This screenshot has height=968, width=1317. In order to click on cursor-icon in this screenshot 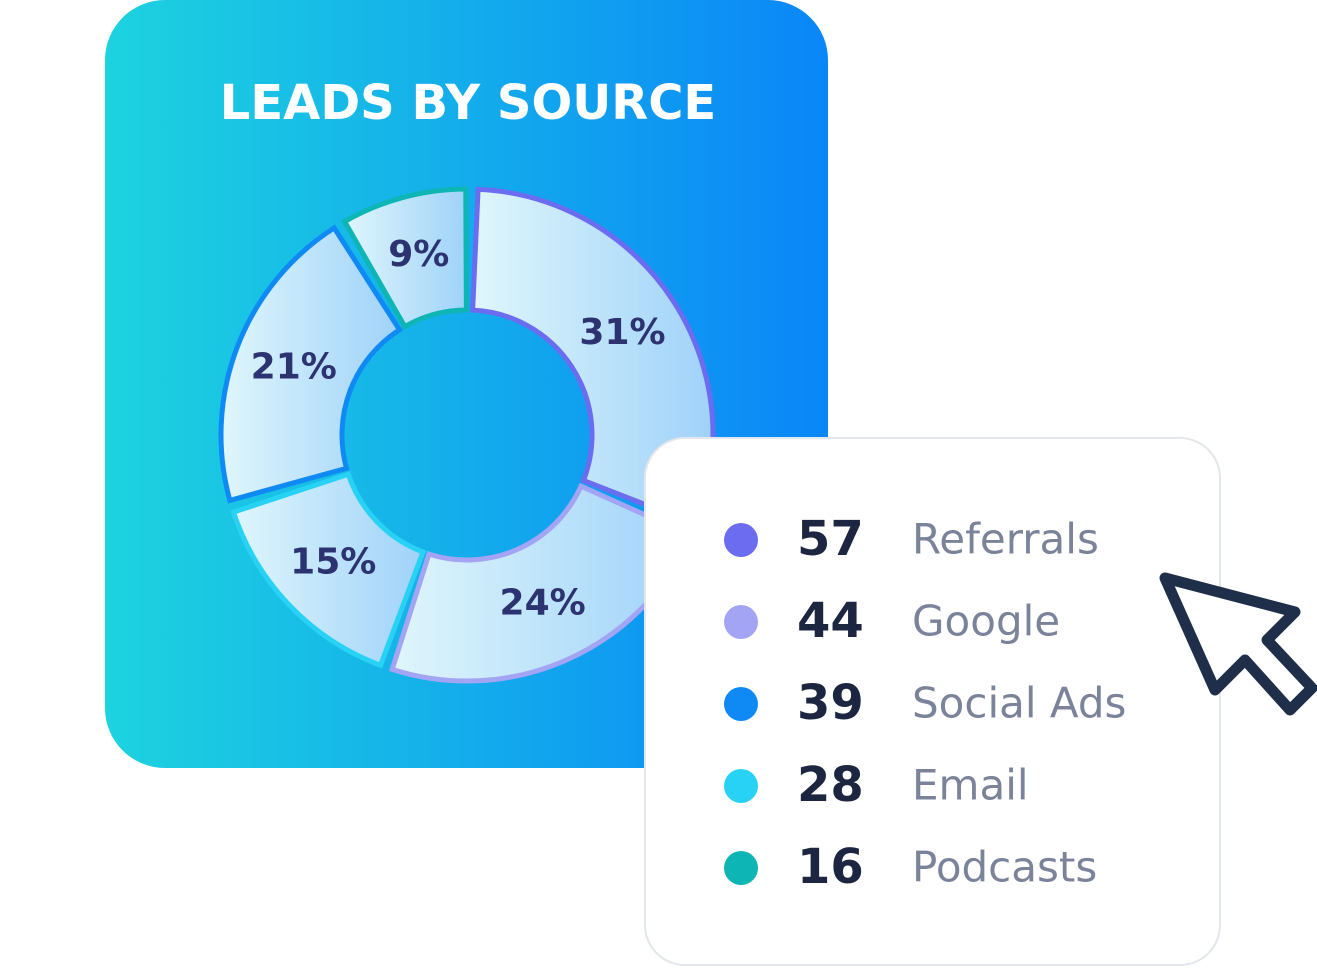, I will do `click(1238, 644)`.